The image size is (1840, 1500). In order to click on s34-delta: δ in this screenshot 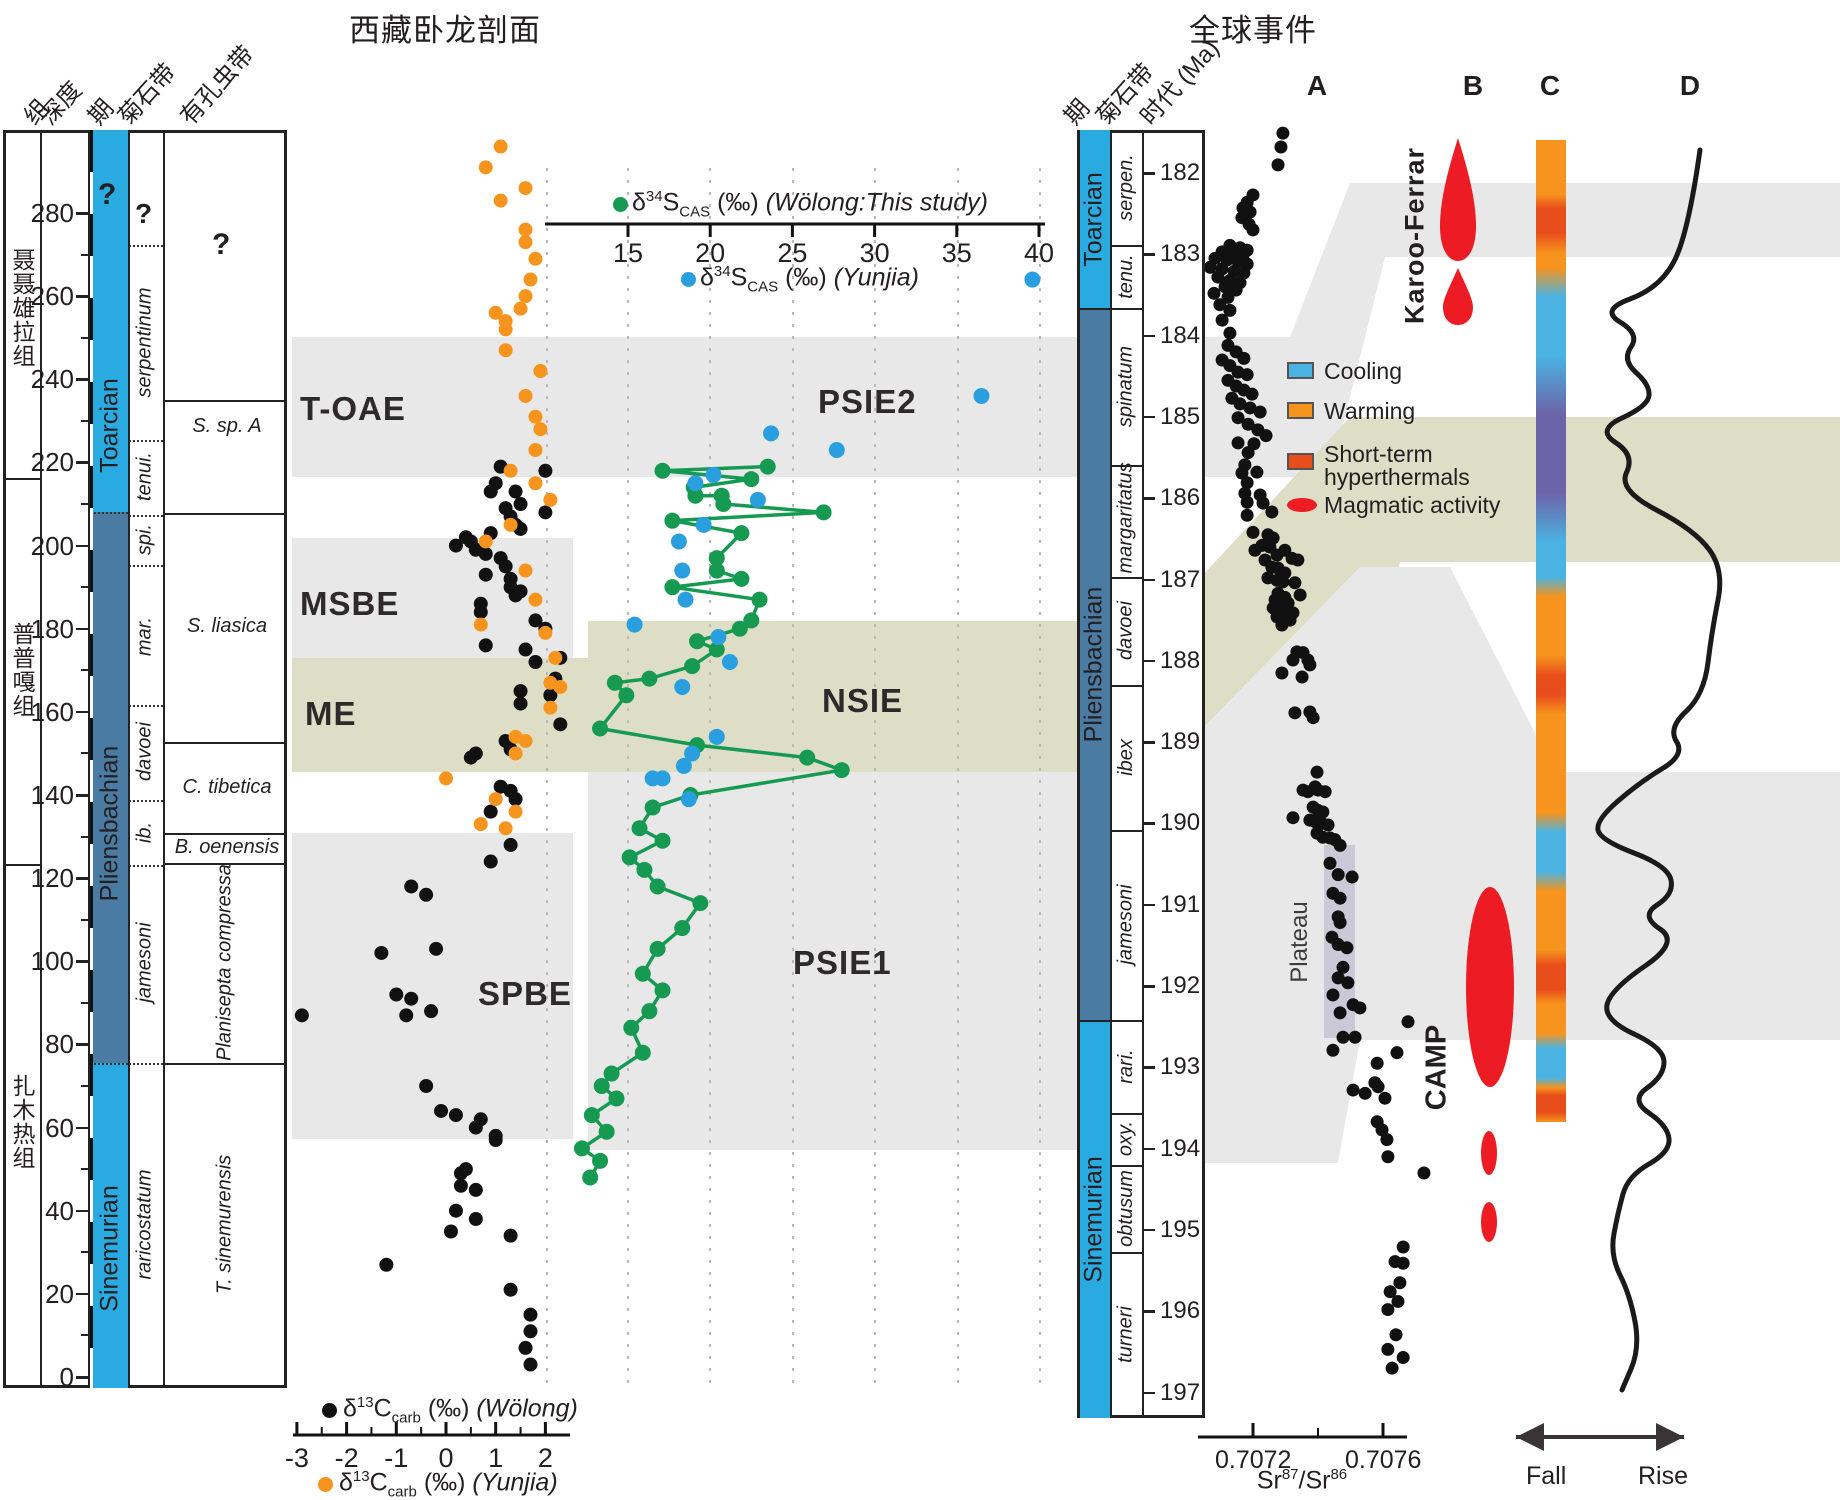, I will do `click(639, 202)`.